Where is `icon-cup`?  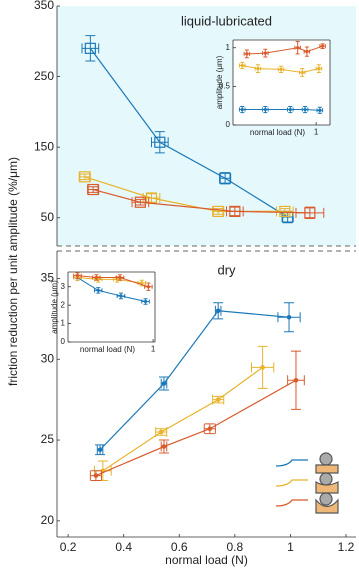
icon-cup is located at coordinates (327, 506).